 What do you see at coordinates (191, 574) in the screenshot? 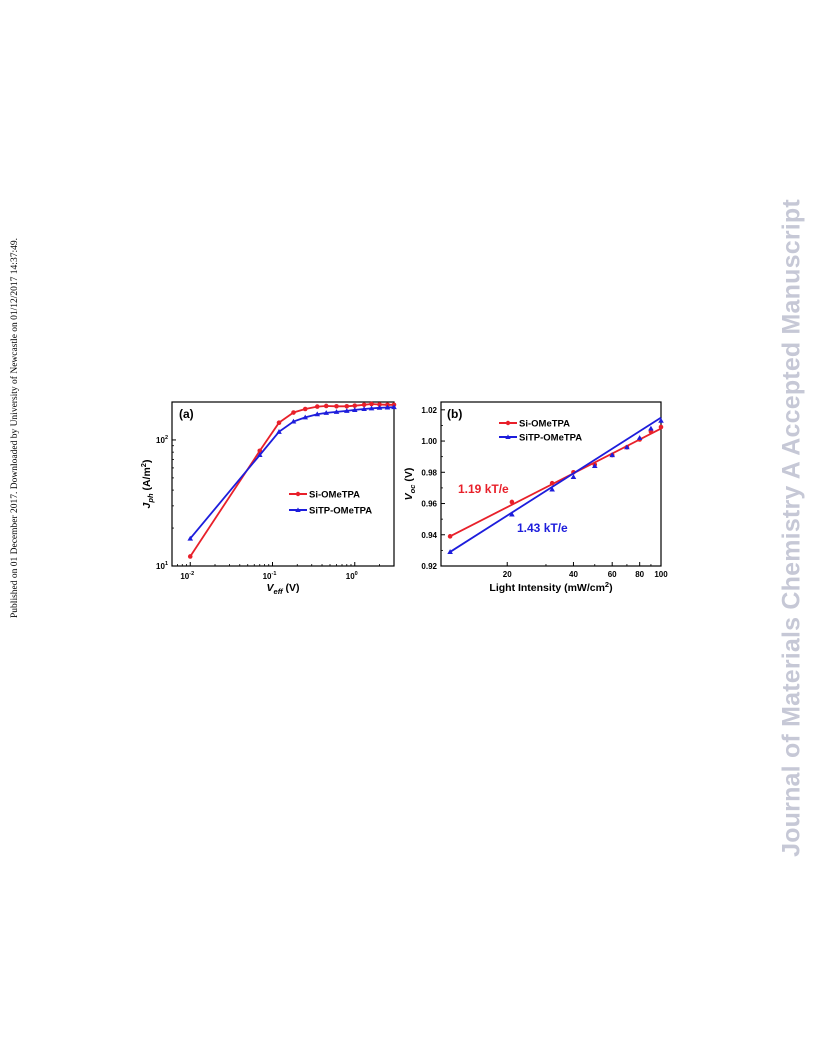
I see `chart-a-x-tick-exp: -2` at bounding box center [191, 574].